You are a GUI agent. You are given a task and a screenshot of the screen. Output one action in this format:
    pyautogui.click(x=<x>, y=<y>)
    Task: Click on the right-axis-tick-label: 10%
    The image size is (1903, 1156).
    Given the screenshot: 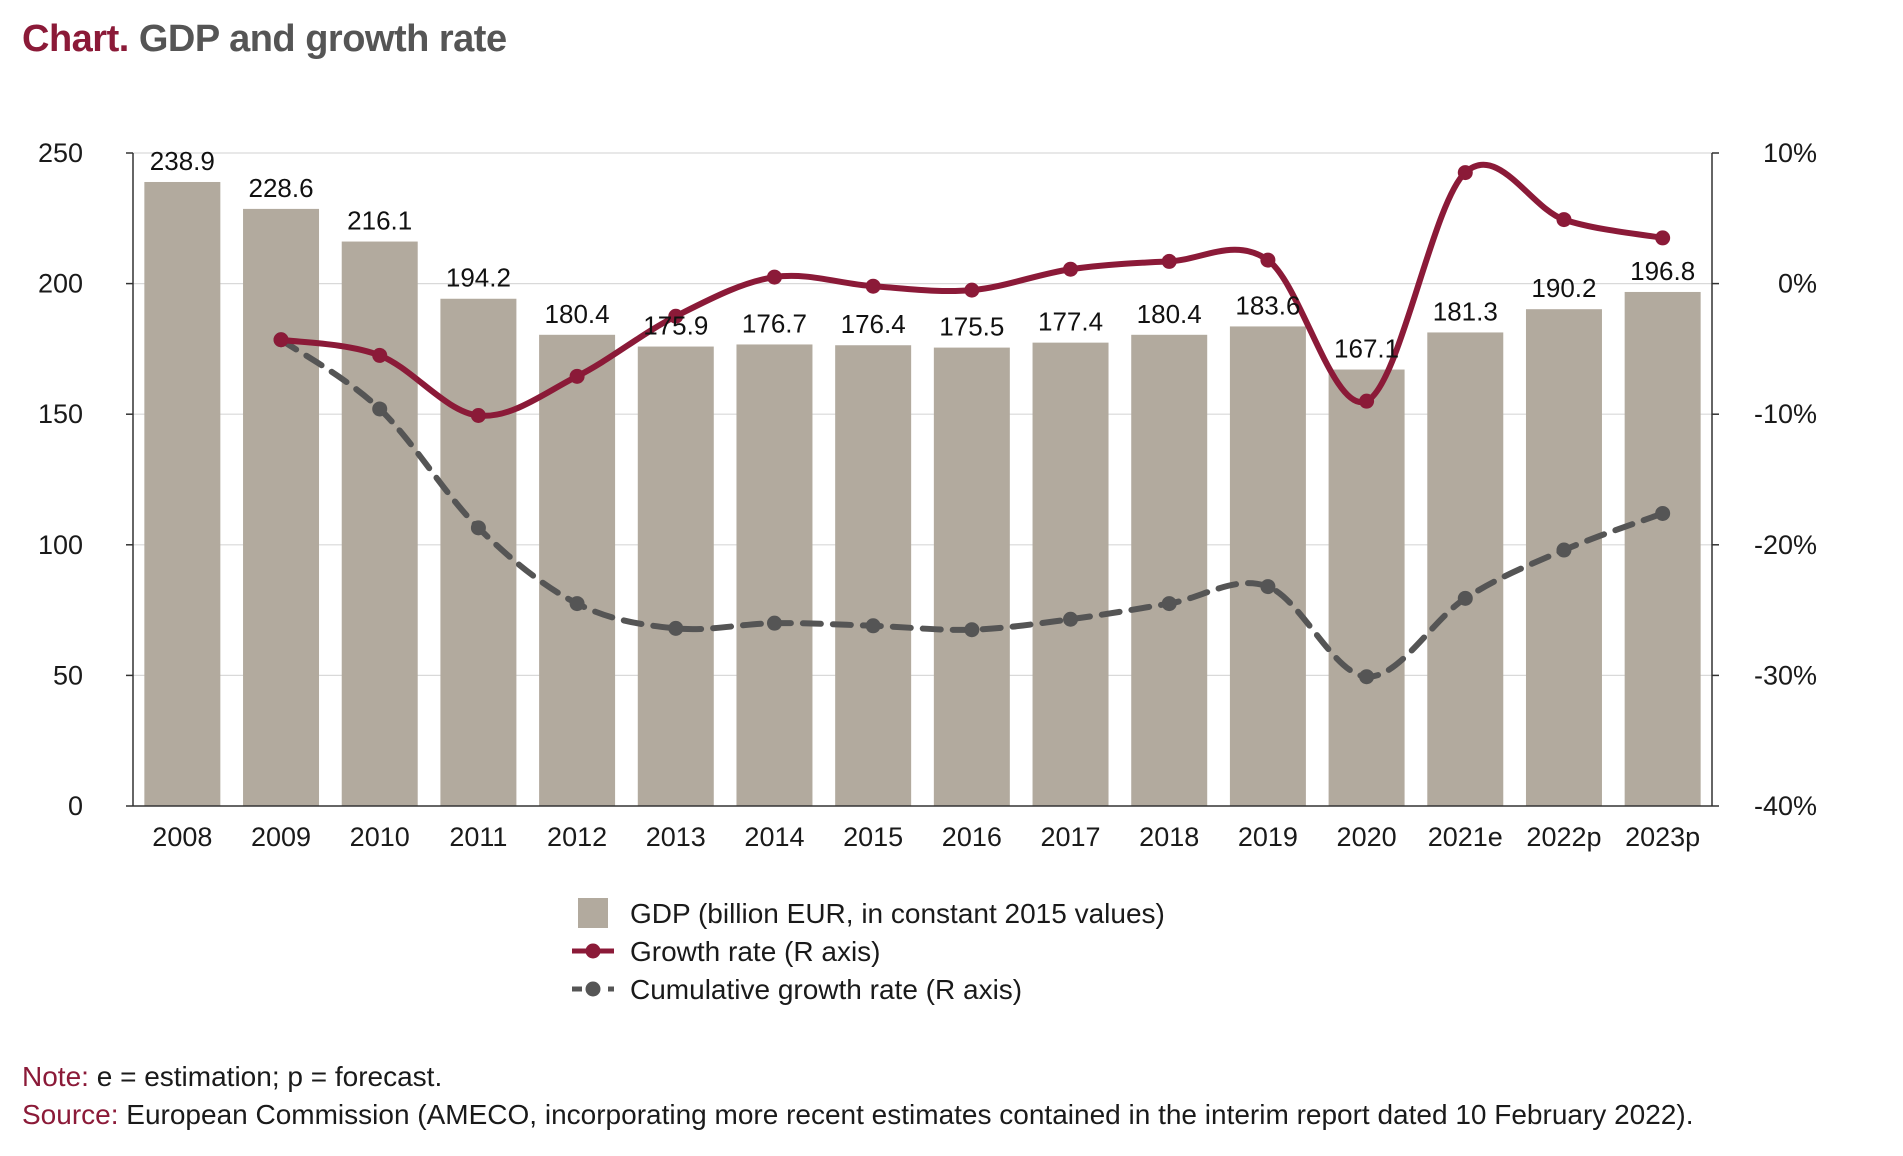 What is the action you would take?
    pyautogui.click(x=1790, y=153)
    